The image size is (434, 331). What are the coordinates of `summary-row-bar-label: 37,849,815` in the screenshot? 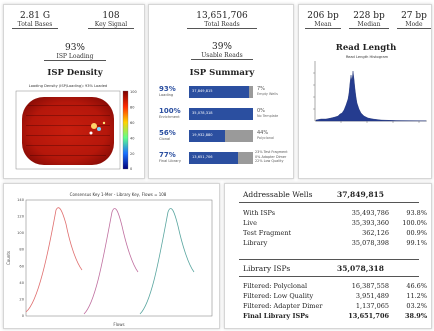 It's located at (202, 91).